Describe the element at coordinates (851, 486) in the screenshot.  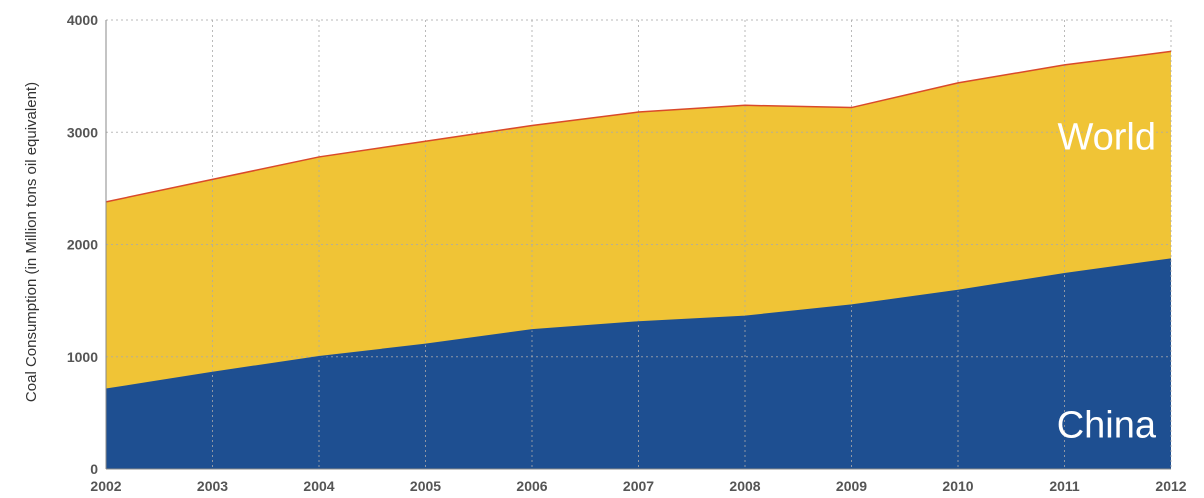
I see `x-tick-label-2009: 2009` at that location.